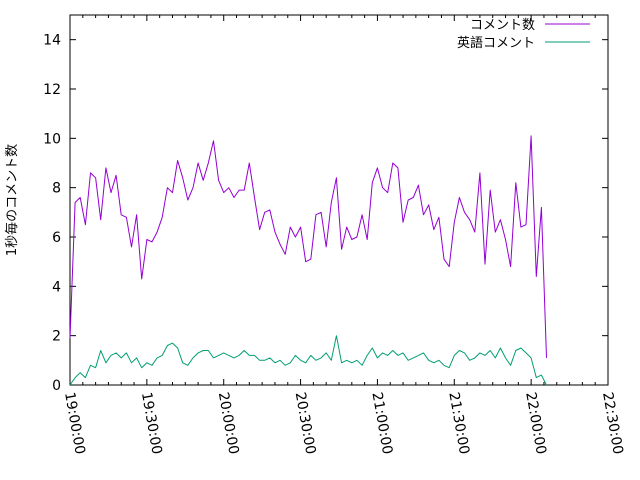 This screenshot has height=480, width=640. I want to click on x-tick-label: 19:30:00, so click(151, 423).